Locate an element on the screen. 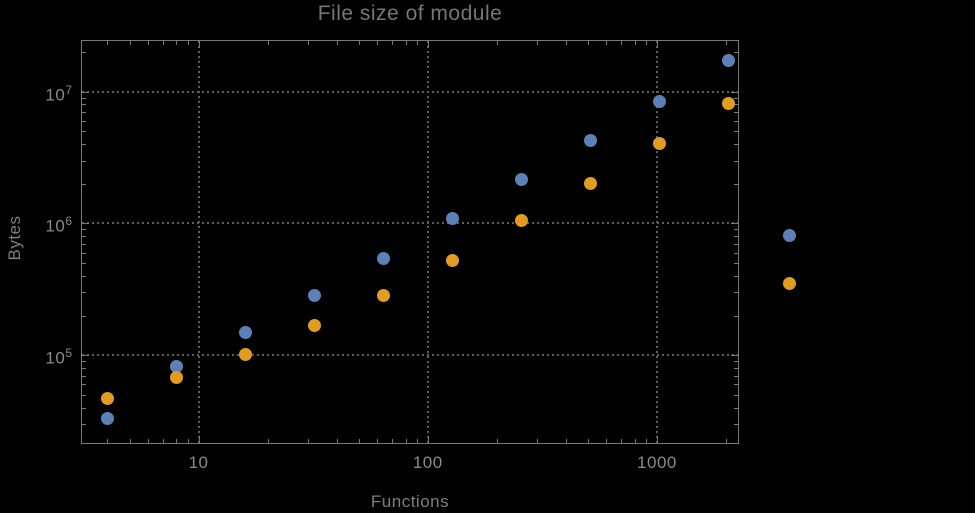 The height and width of the screenshot is (513, 975). x-tick-label: 10 is located at coordinates (198, 462).